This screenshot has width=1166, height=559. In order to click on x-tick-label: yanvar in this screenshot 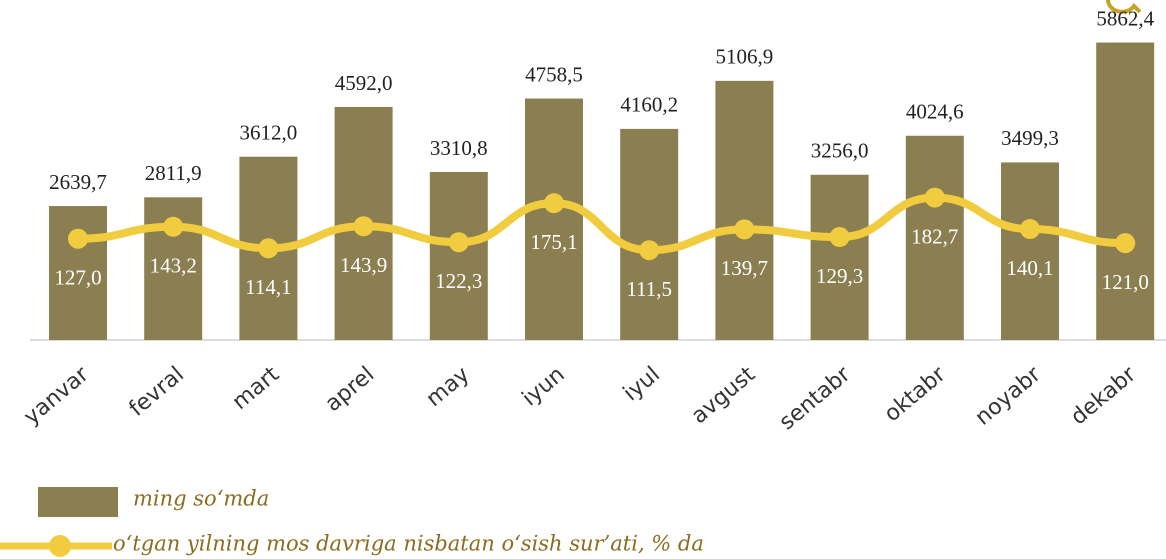, I will do `click(56, 395)`.